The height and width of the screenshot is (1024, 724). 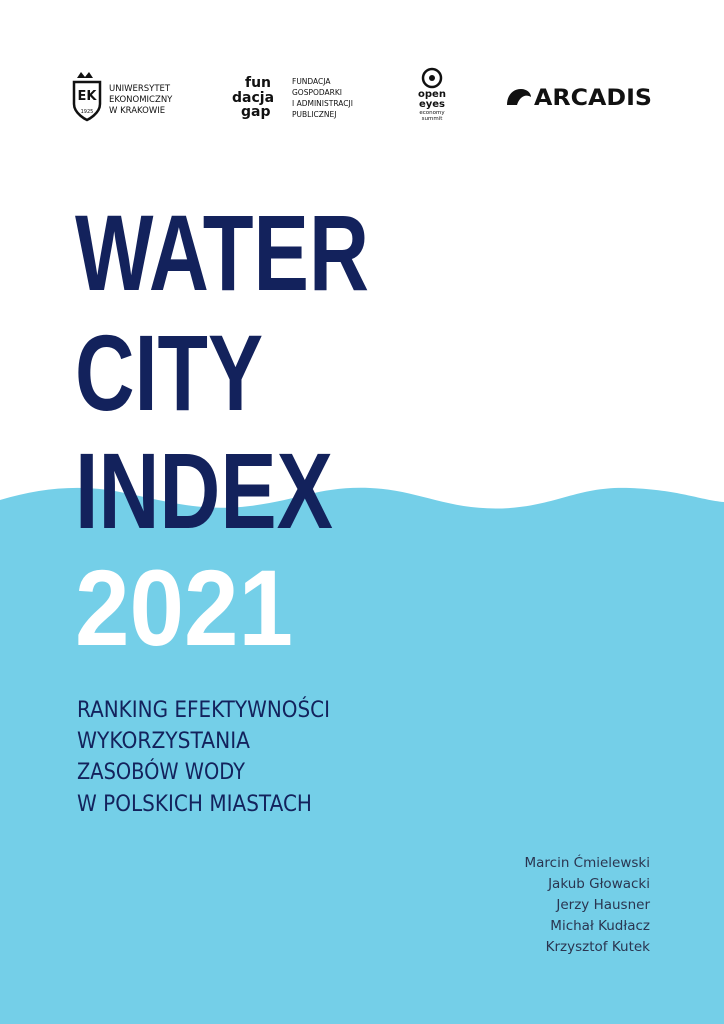 I want to click on author: Krzysztof Kutek, so click(x=598, y=947).